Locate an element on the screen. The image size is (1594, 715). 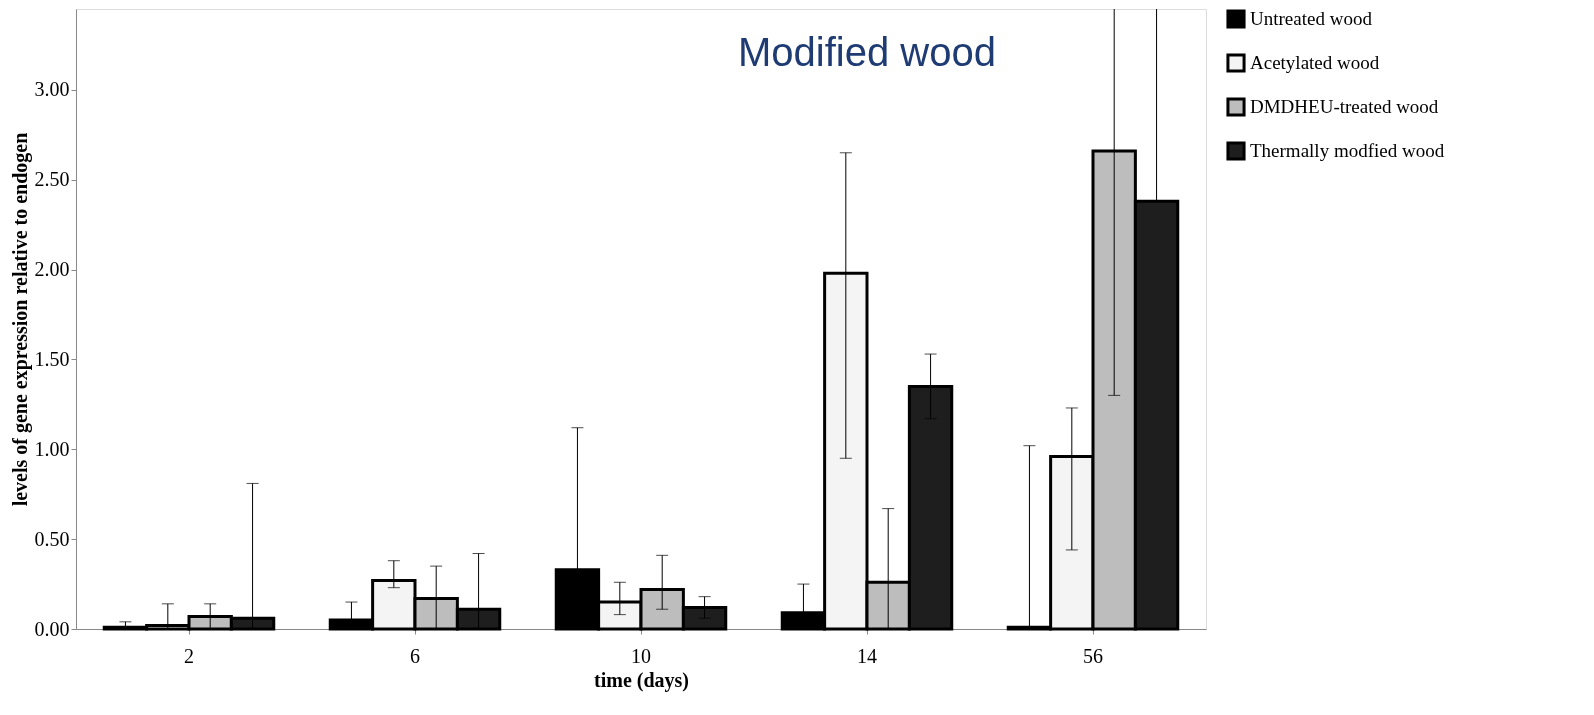
y-tick-label: 1.50 is located at coordinates (52, 358).